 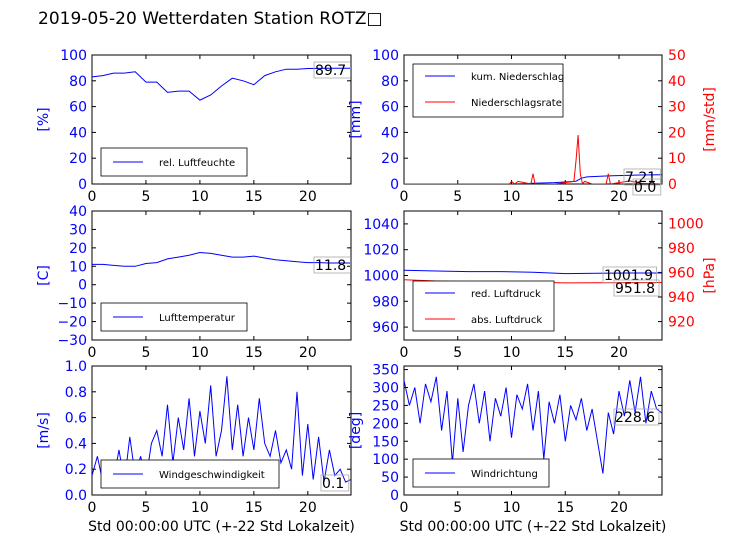 What do you see at coordinates (483, 306) in the screenshot?
I see `legend: red. Luftdruck abs. Luftdruck` at bounding box center [483, 306].